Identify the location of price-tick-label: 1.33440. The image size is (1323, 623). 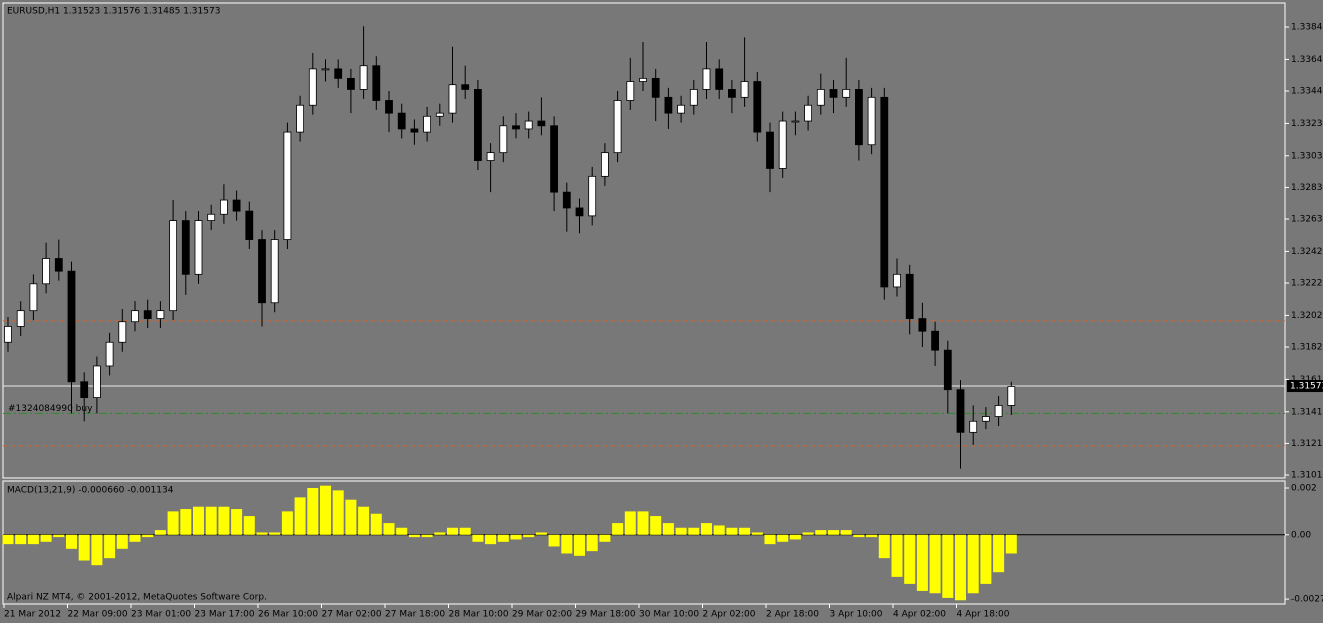
(1307, 92).